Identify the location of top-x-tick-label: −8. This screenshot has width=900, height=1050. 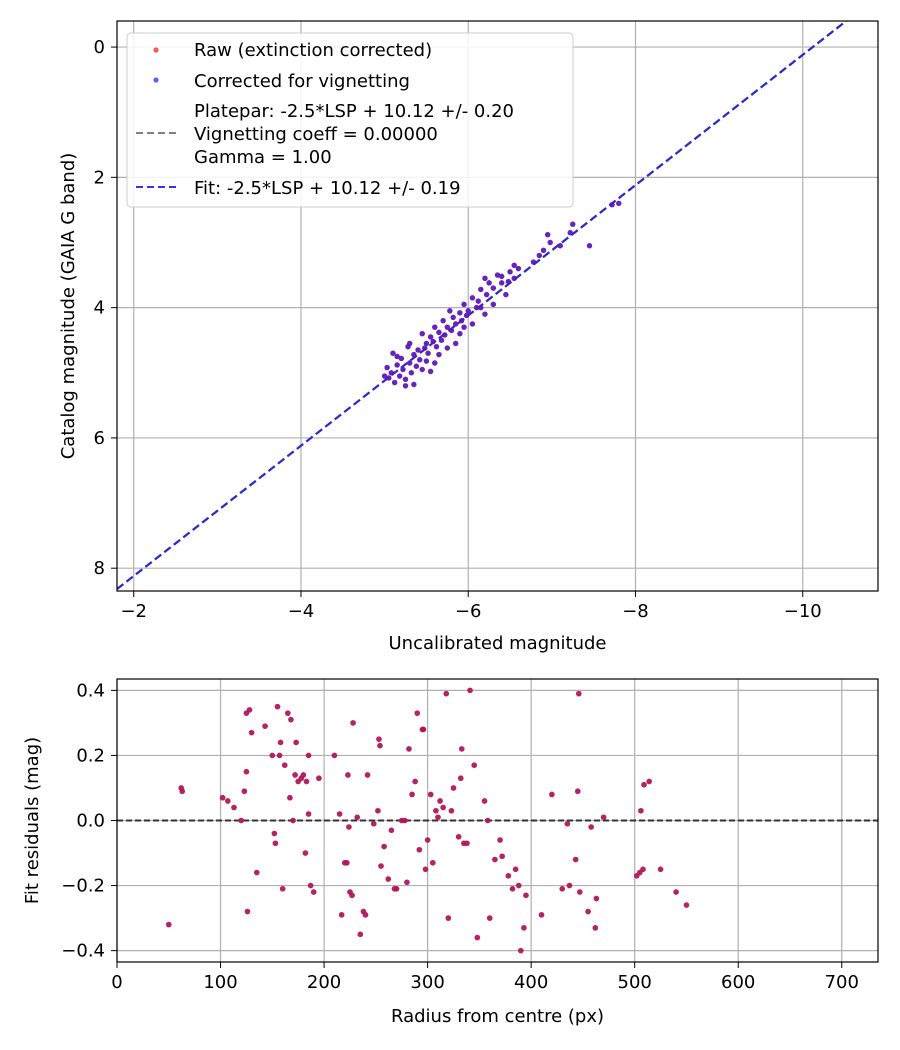
(635, 611).